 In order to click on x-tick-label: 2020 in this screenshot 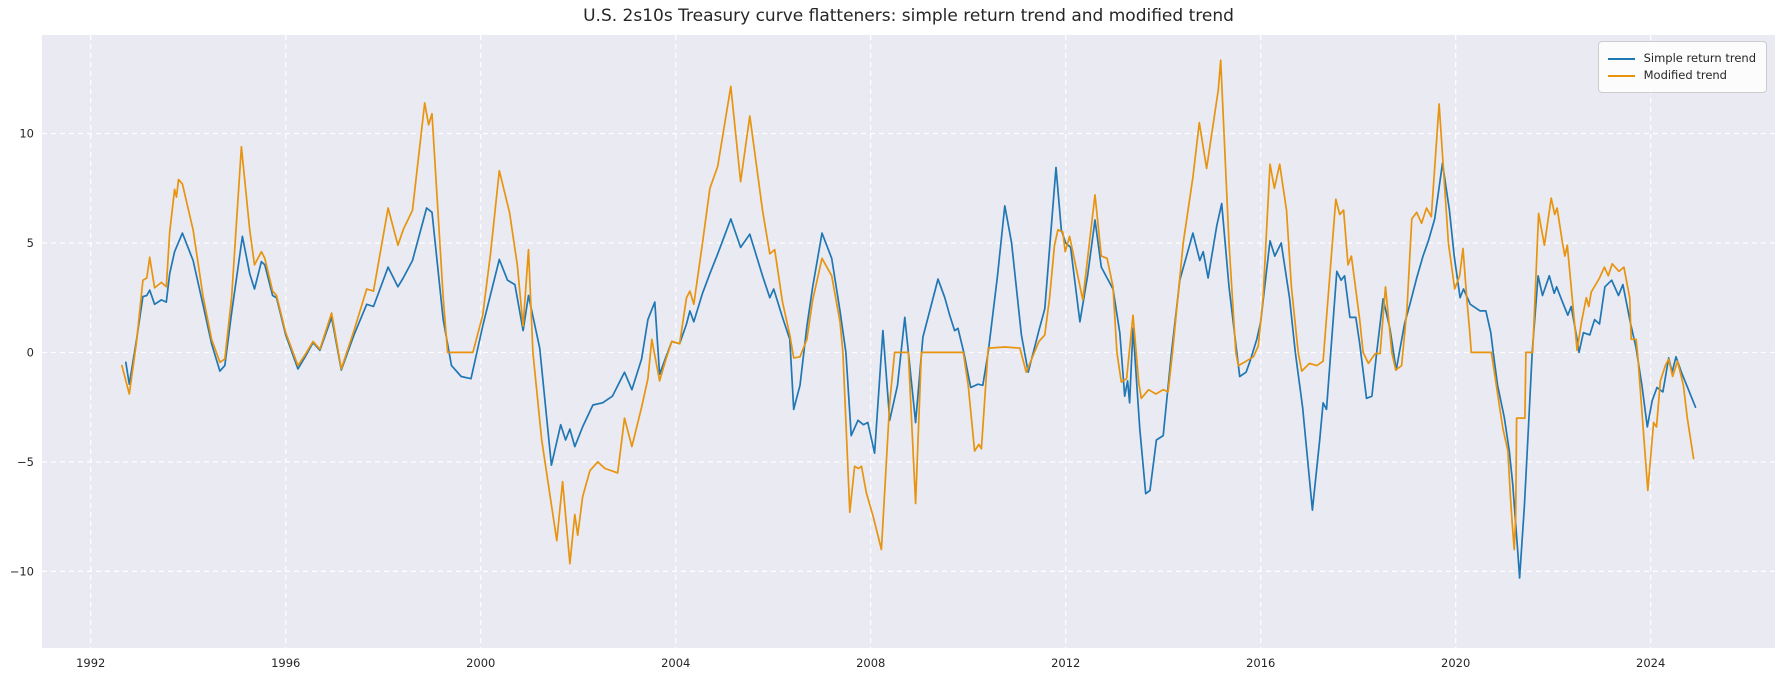, I will do `click(1455, 663)`.